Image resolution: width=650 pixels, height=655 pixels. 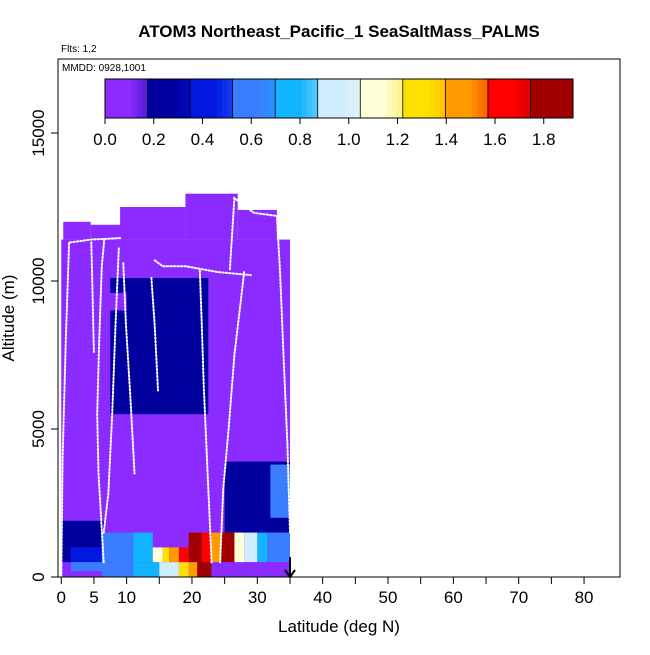 I want to click on arrow-head, so click(x=290, y=574).